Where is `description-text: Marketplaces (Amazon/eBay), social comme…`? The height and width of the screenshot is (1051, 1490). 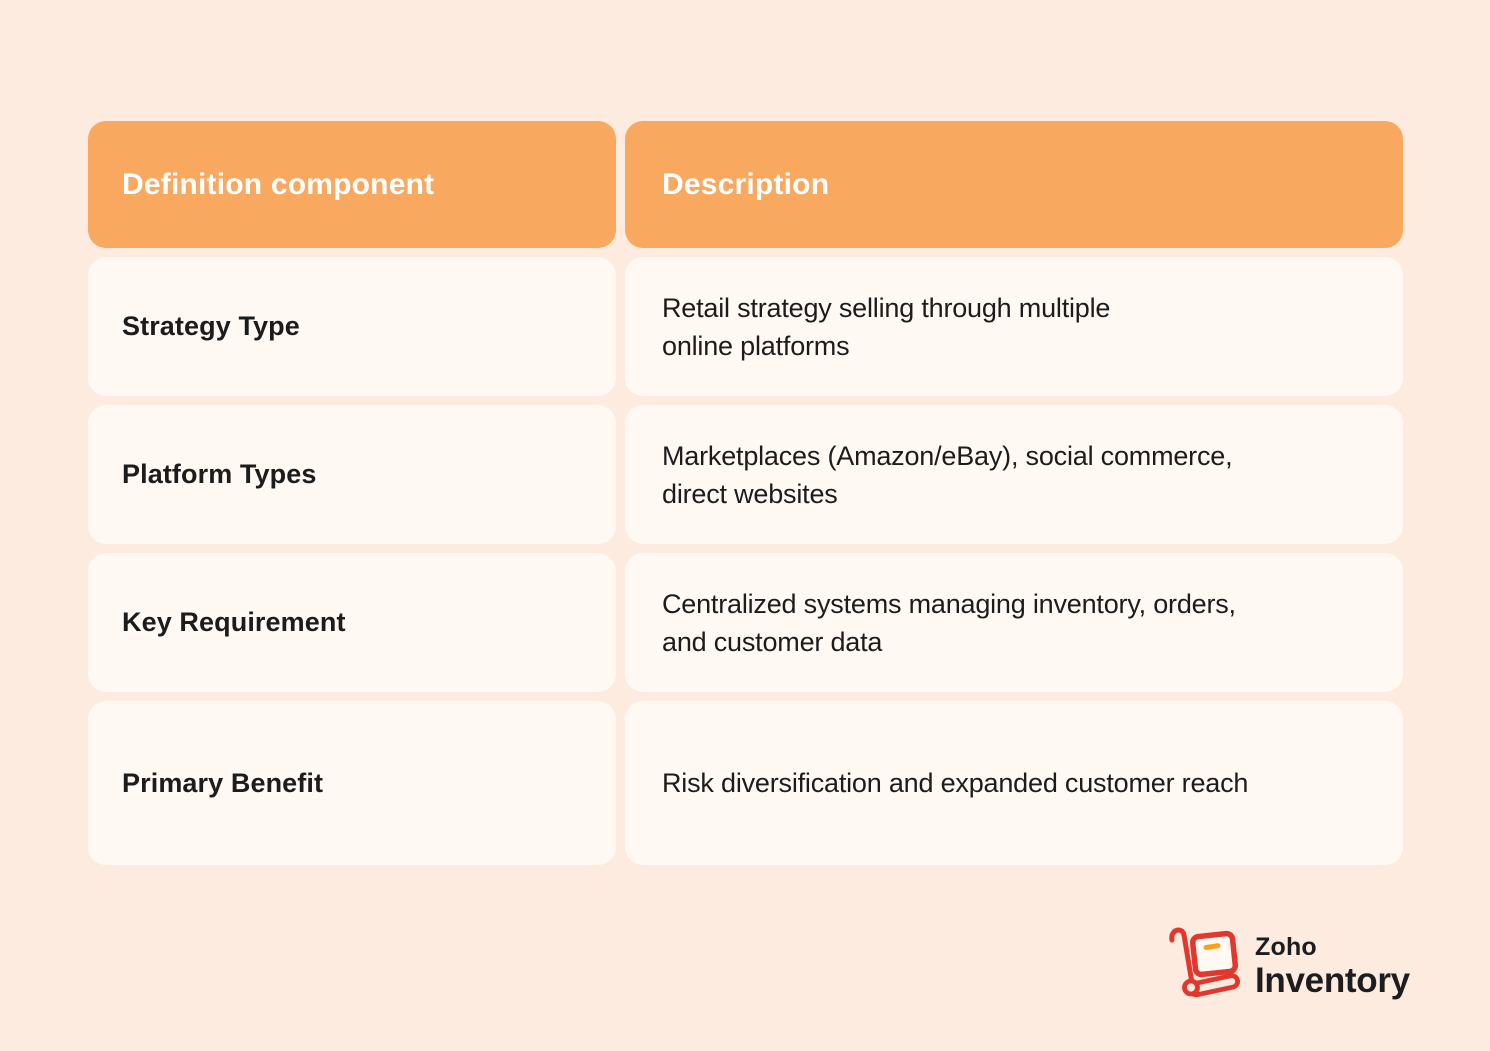 description-text: Marketplaces (Amazon/eBay), social comme… is located at coordinates (947, 474).